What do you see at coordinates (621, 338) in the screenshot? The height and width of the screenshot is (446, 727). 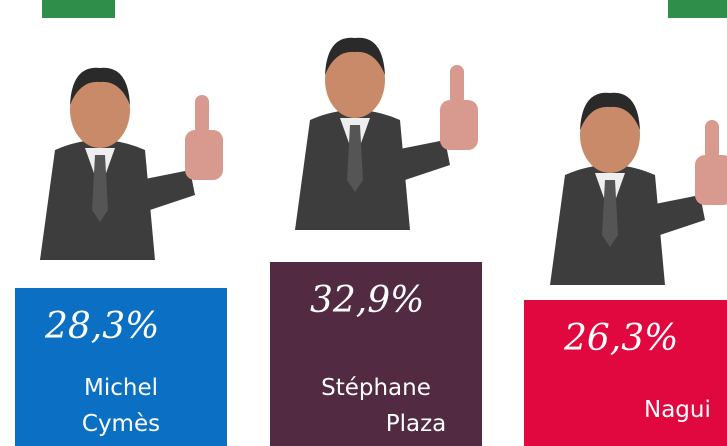 I see `percent: 26,3%` at bounding box center [621, 338].